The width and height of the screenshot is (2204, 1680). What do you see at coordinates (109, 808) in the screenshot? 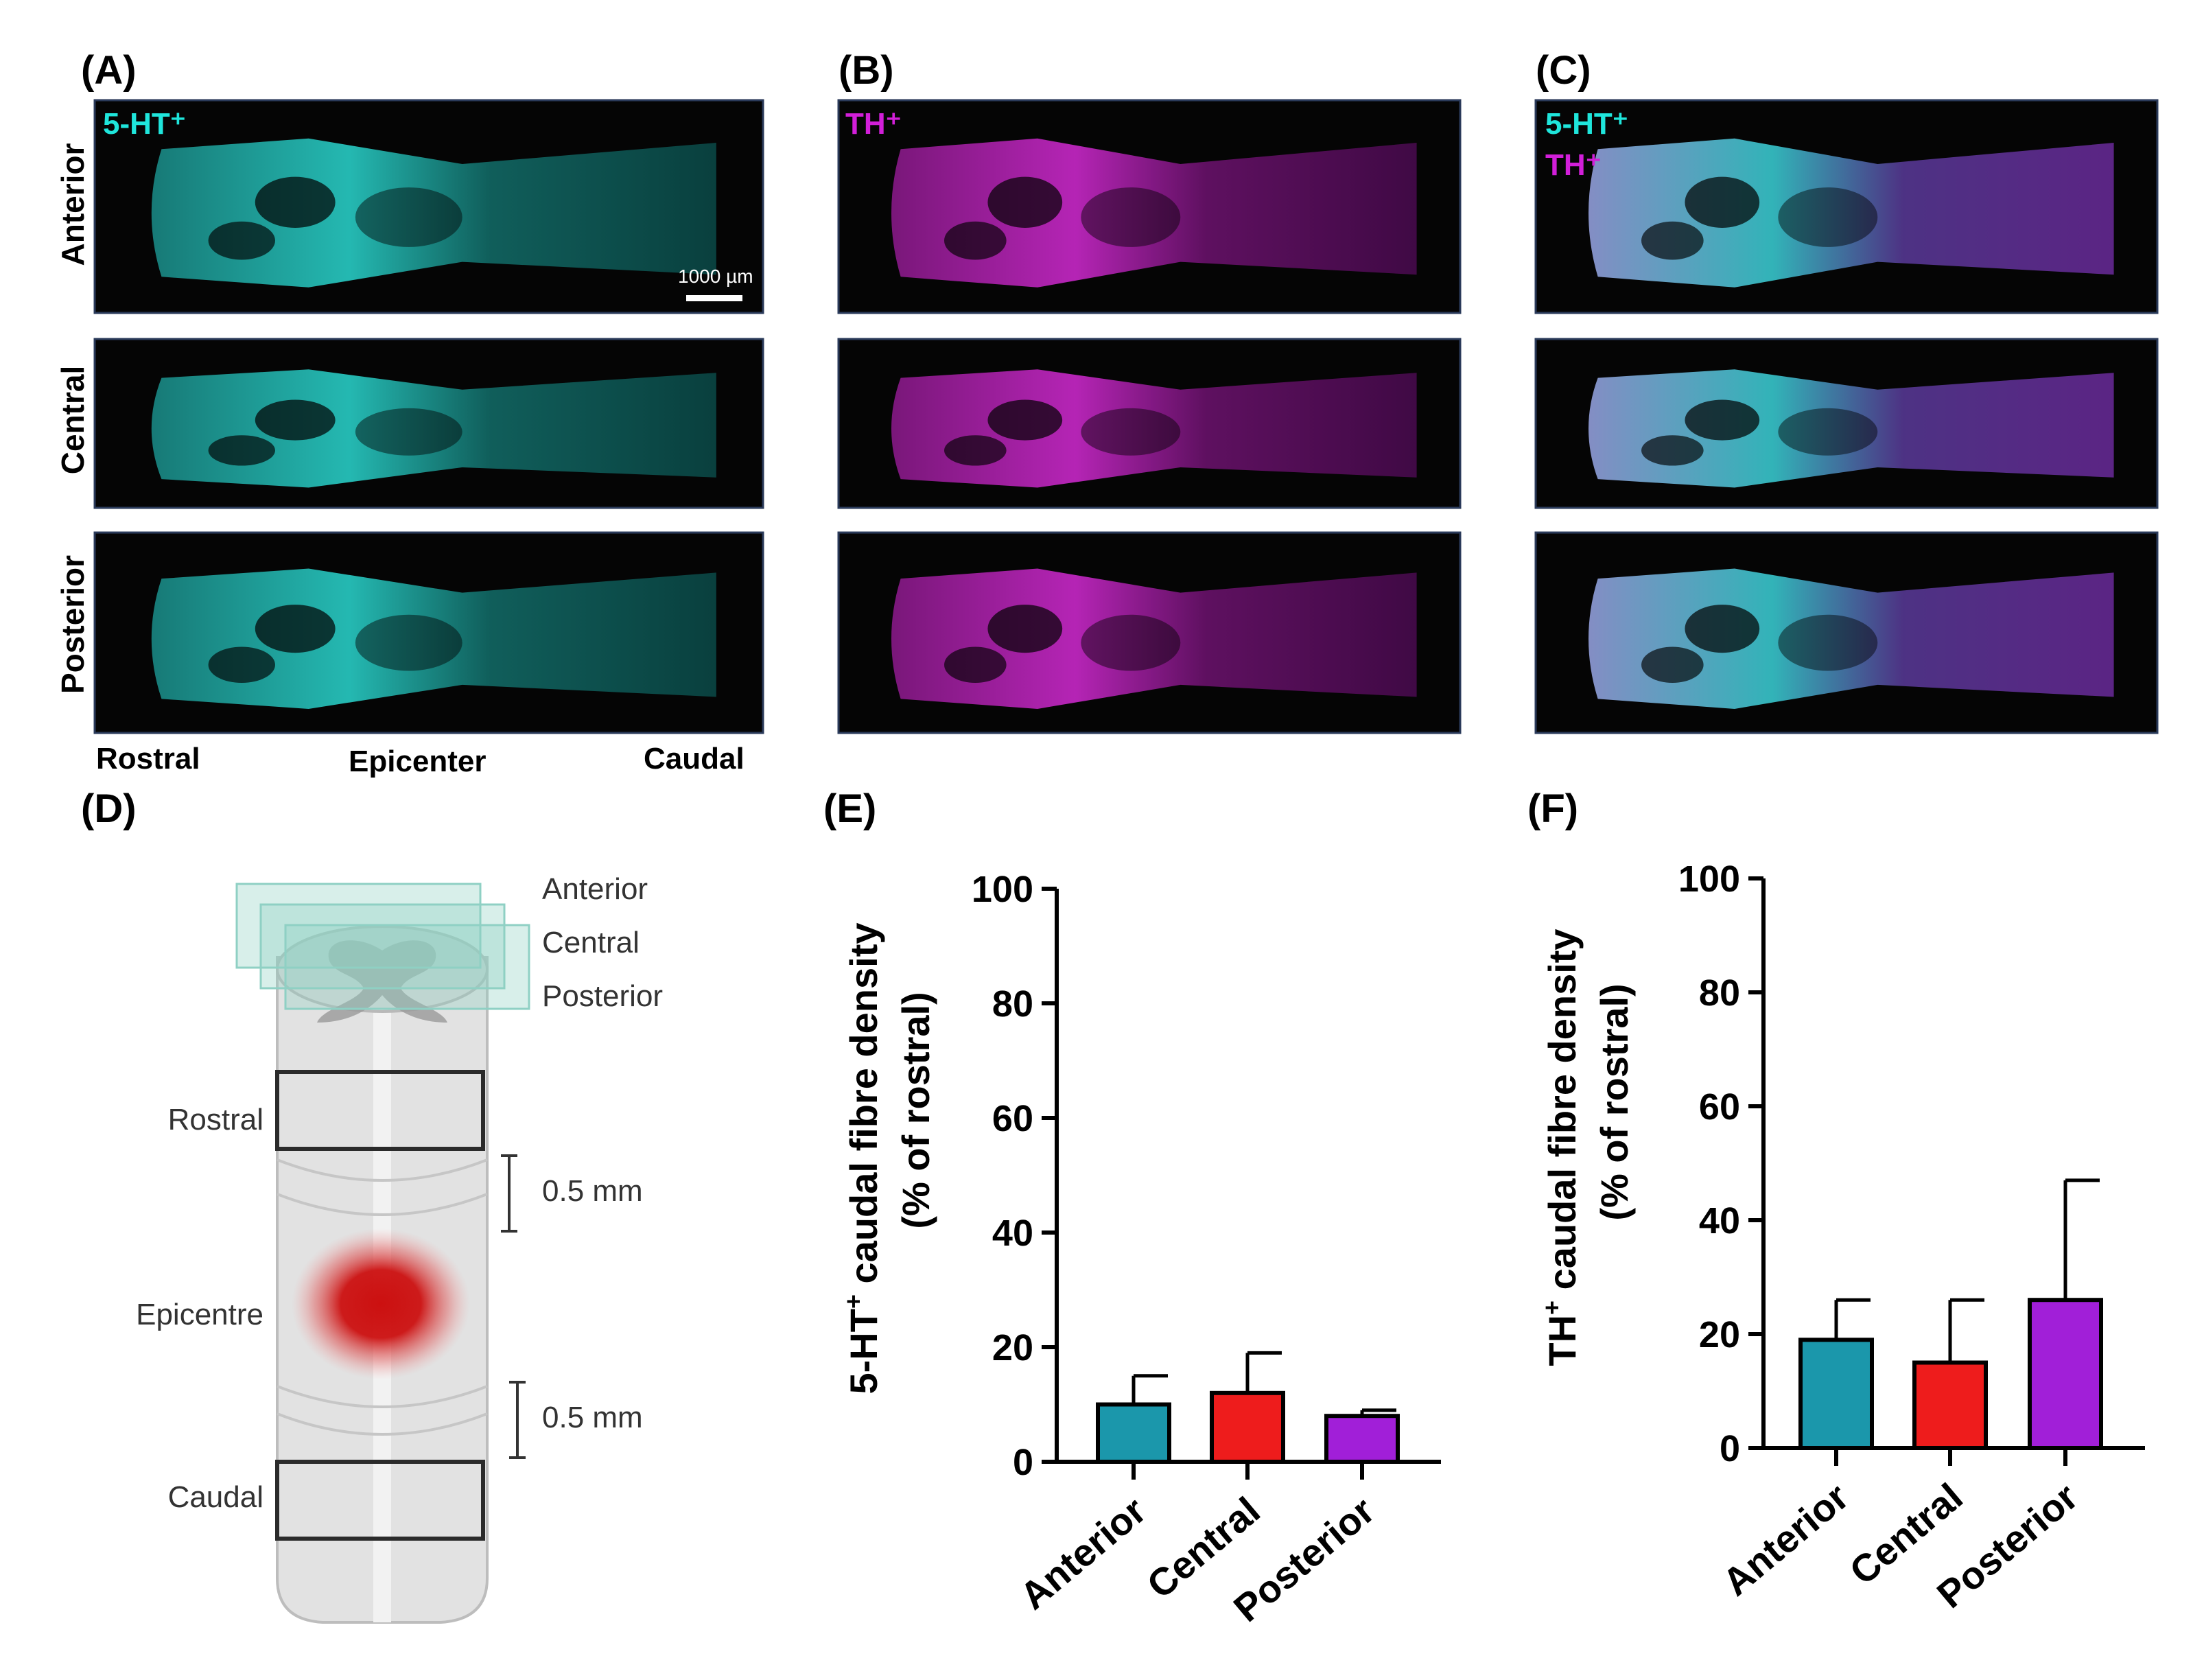
I see `panel-label-d: (D)` at bounding box center [109, 808].